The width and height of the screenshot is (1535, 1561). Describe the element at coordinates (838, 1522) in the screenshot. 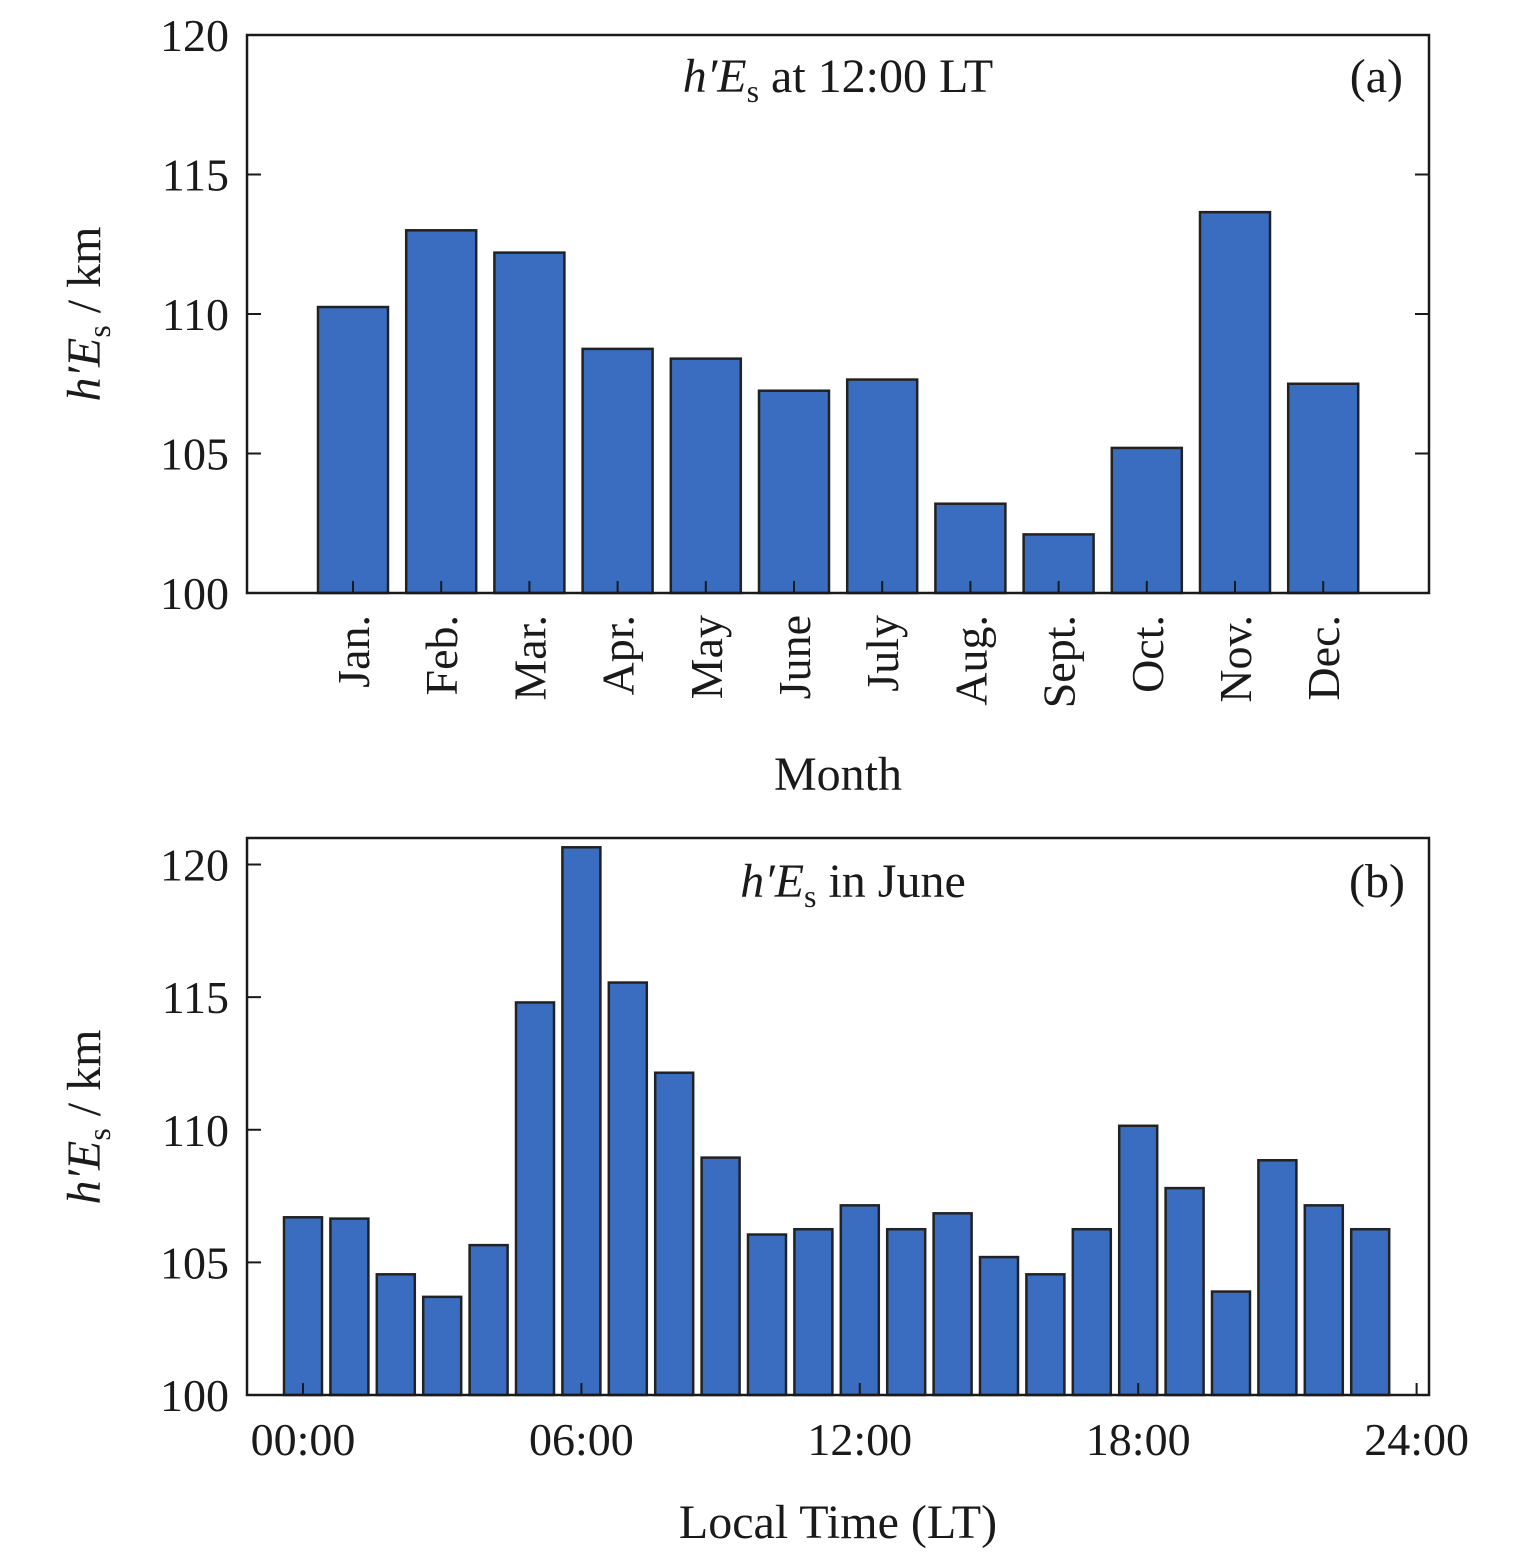

I see `panel-b-xlabel: Local Time (LT)` at that location.